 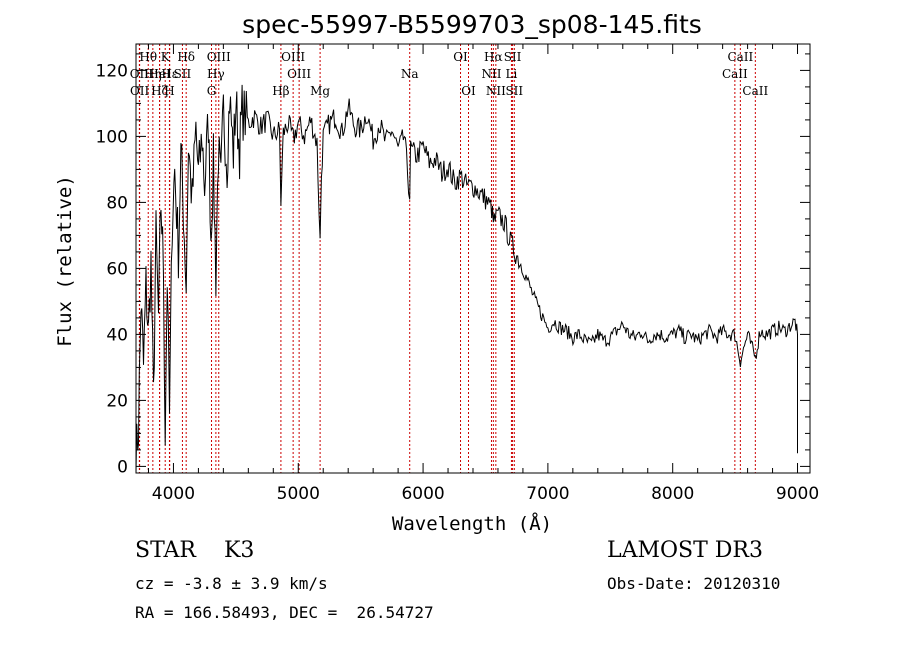 What do you see at coordinates (320, 91) in the screenshot?
I see `spectral-line-label: Mg` at bounding box center [320, 91].